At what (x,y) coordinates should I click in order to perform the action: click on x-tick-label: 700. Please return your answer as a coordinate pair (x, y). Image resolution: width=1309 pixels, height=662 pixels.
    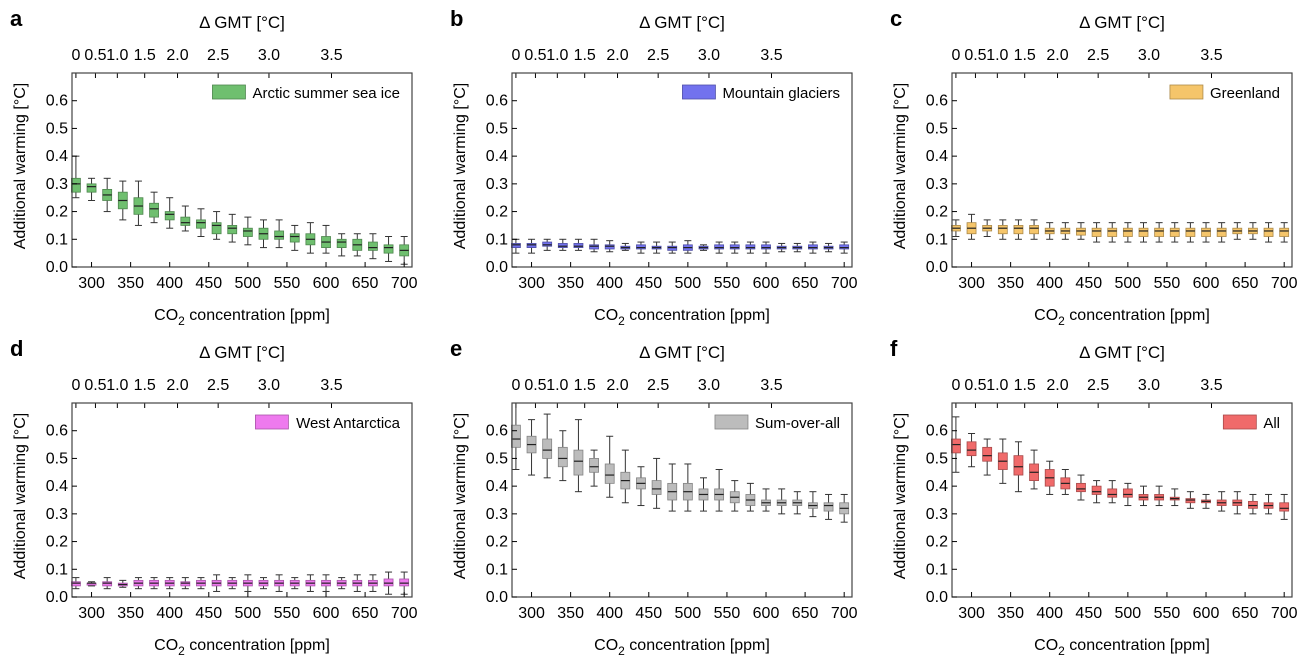
    Looking at the image, I should click on (844, 613).